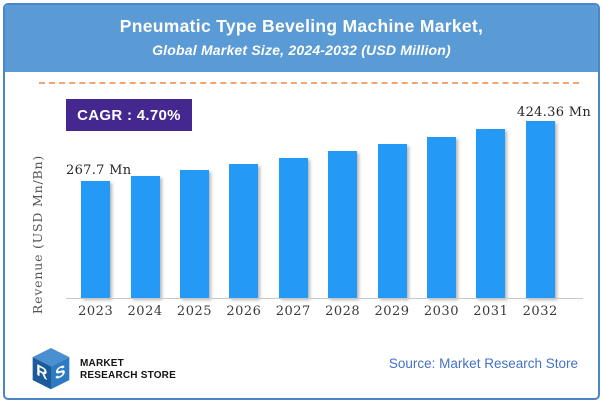  Describe the element at coordinates (102, 363) in the screenshot. I see `logo-text-line1: MARKET` at that location.